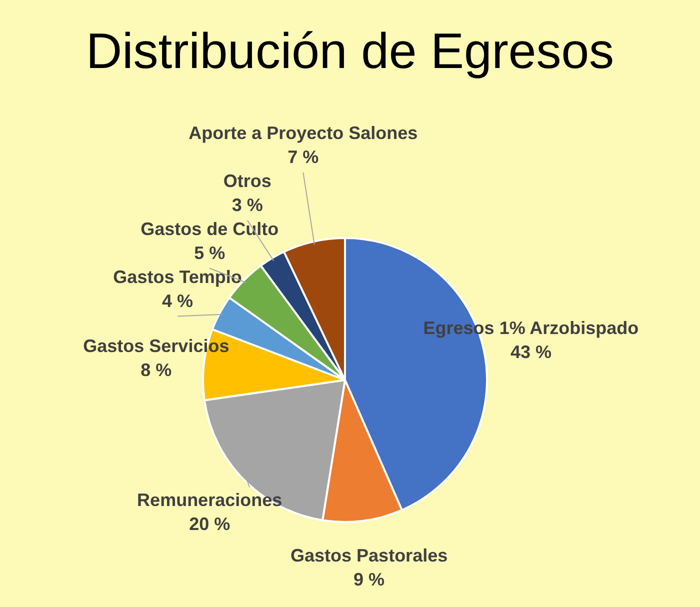 The image size is (700, 607). Describe the element at coordinates (209, 500) in the screenshot. I see `slice-label: Remuneraciones` at that location.